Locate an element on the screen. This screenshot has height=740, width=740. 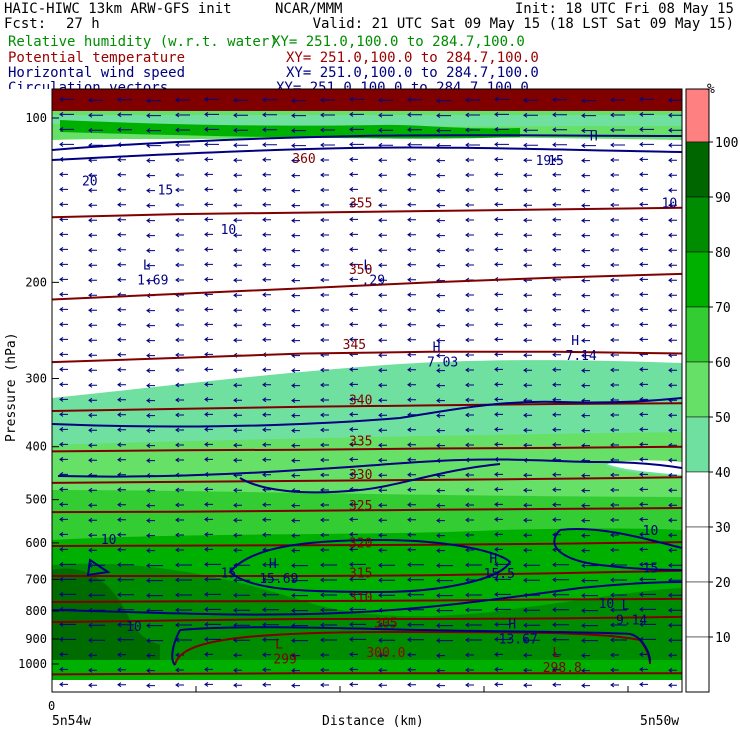
wind-label: 10 is located at coordinates (109, 540).